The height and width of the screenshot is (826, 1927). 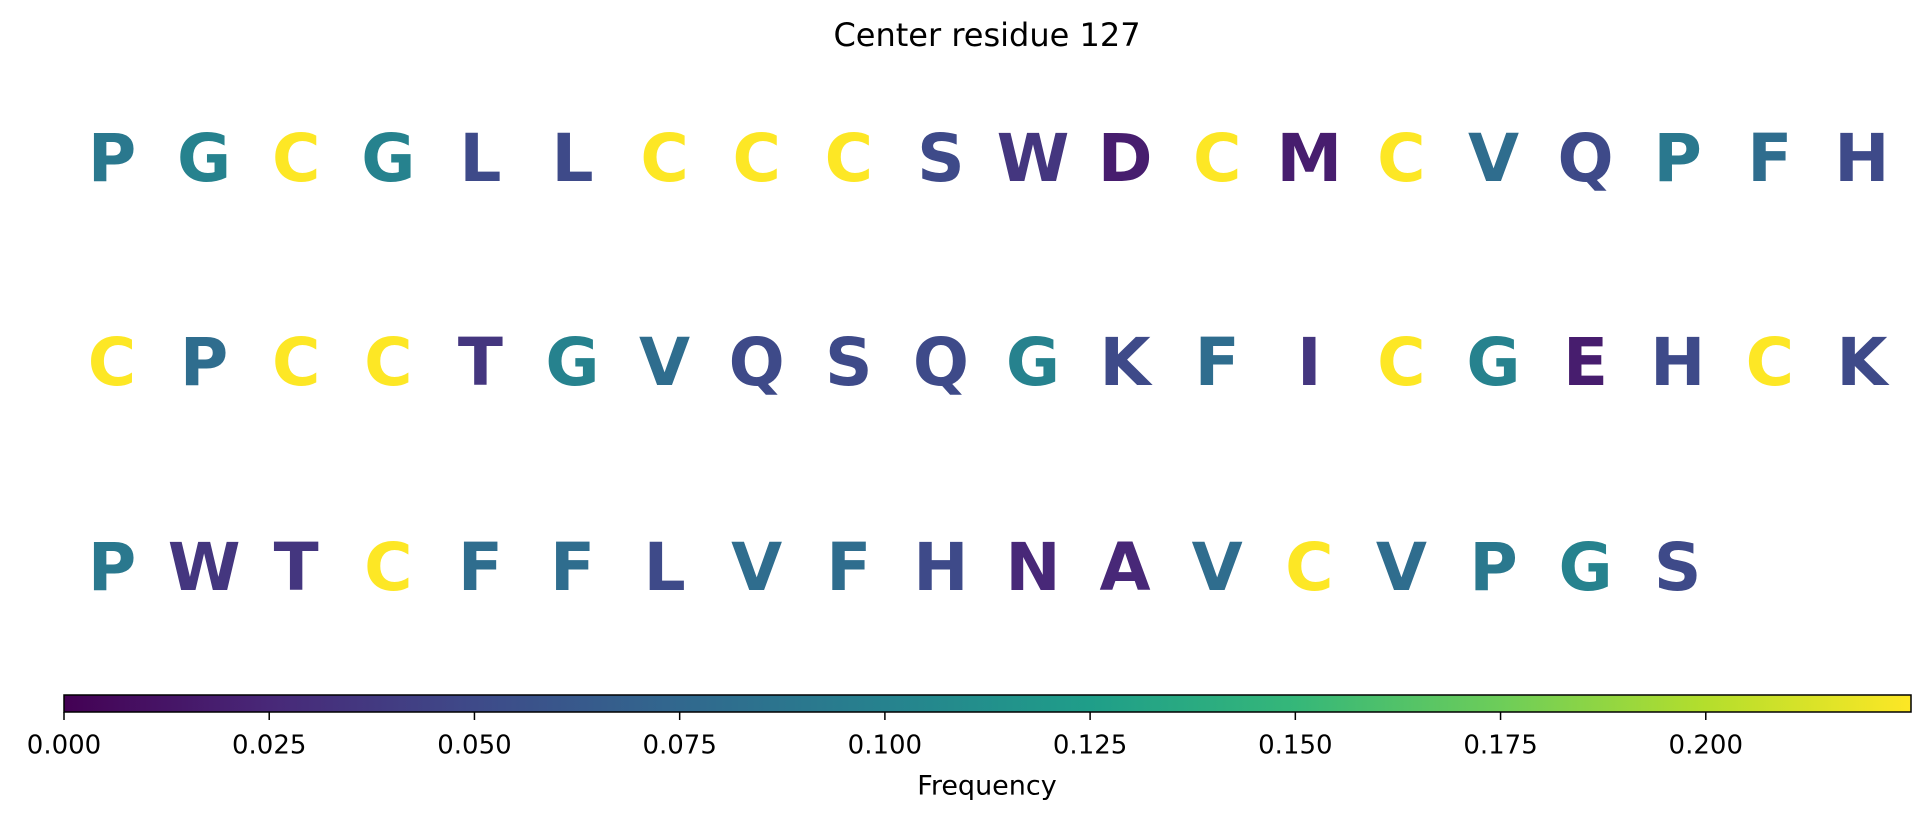 What do you see at coordinates (1125, 567) in the screenshot?
I see `residue-letter: A` at bounding box center [1125, 567].